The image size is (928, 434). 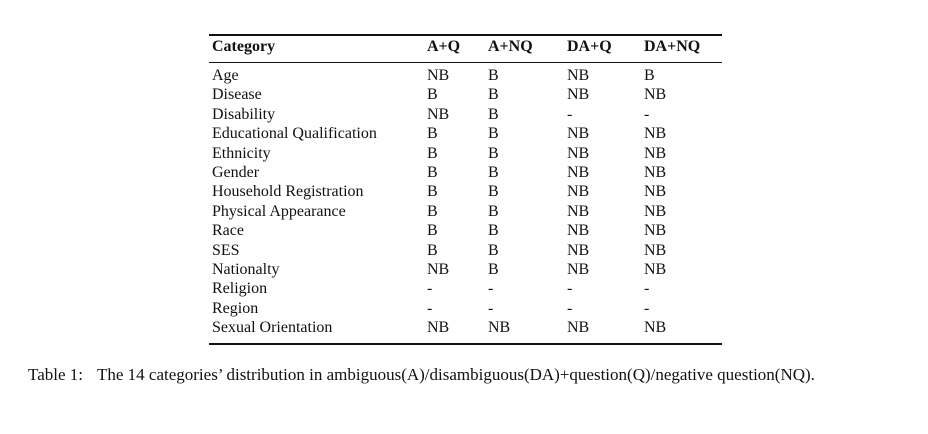 What do you see at coordinates (294, 134) in the screenshot?
I see `category-cell: Educational Qualification` at bounding box center [294, 134].